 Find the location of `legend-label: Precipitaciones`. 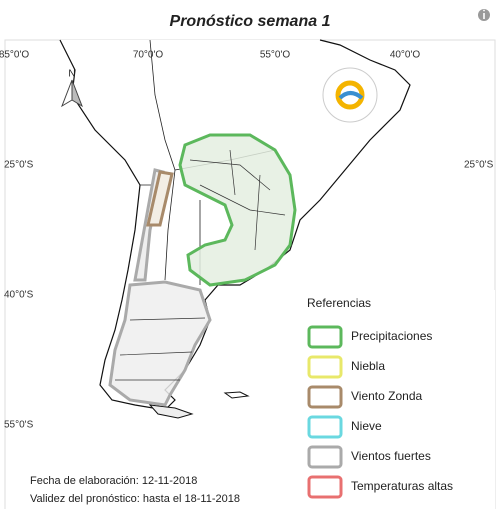

legend-label: Precipitaciones is located at coordinates (391, 336).